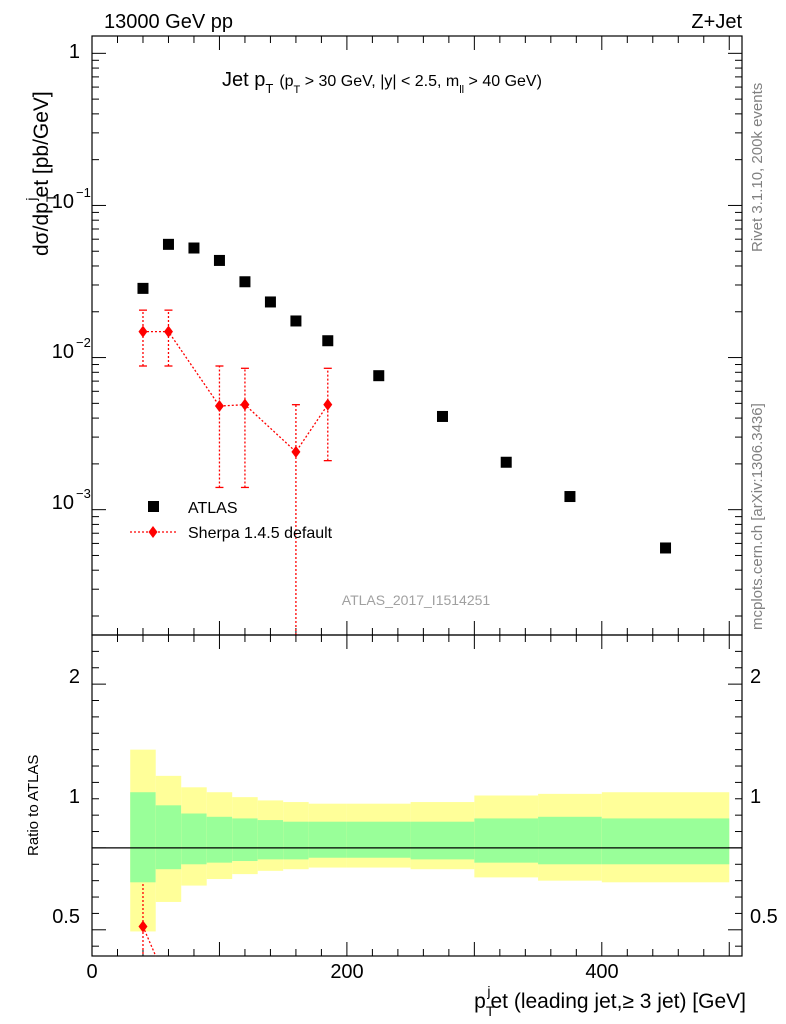  I want to click on svg-text: −3, so click(83, 493).